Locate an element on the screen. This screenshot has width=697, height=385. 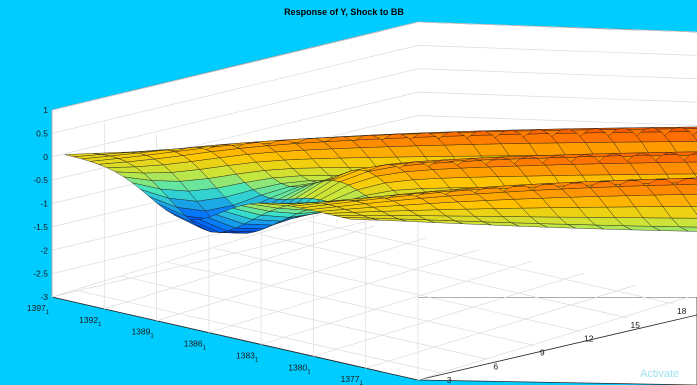
horizon-tick-label: 3 is located at coordinates (449, 380).